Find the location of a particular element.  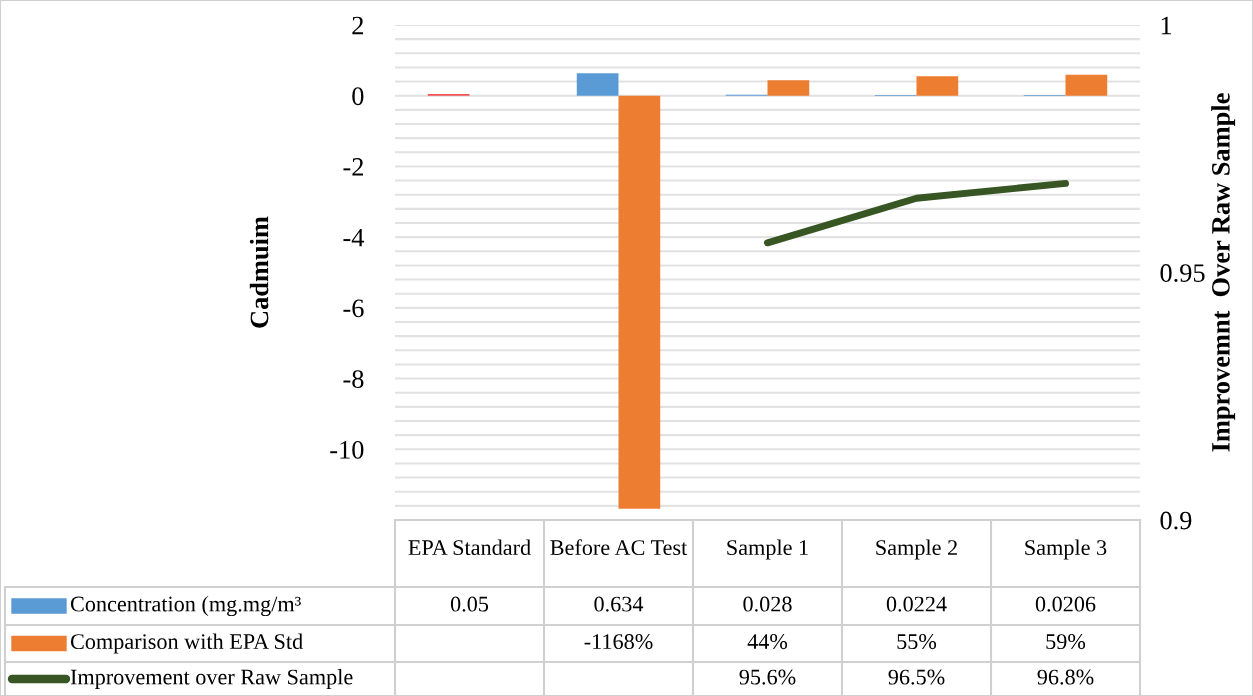

data-label: 0.028 is located at coordinates (767, 604).